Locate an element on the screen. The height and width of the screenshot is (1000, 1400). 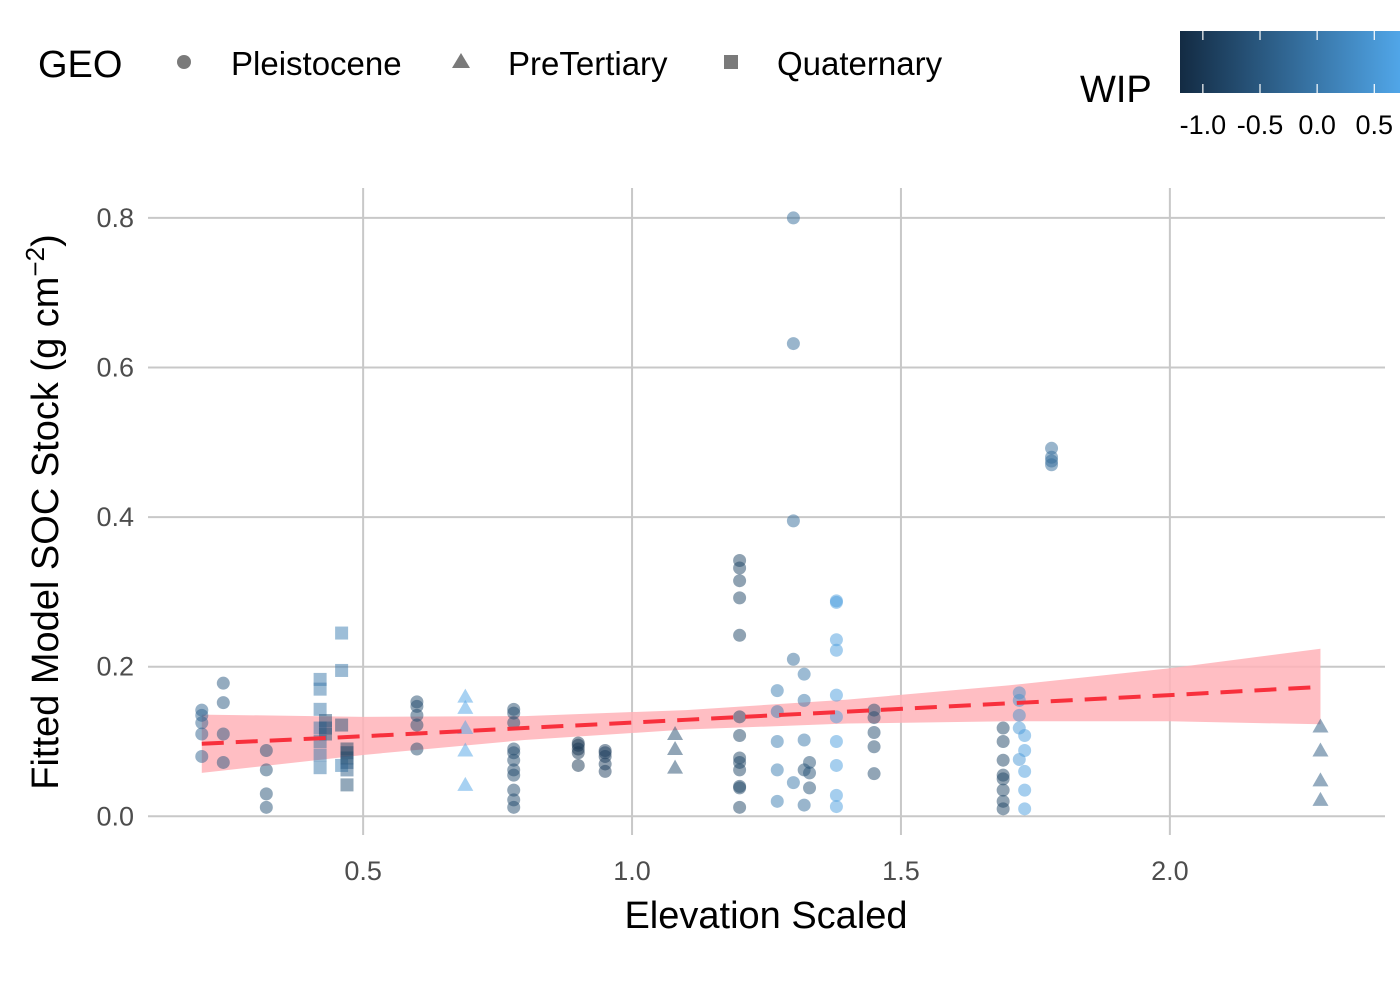
y-tick-label: 0.0 is located at coordinates (115, 816).